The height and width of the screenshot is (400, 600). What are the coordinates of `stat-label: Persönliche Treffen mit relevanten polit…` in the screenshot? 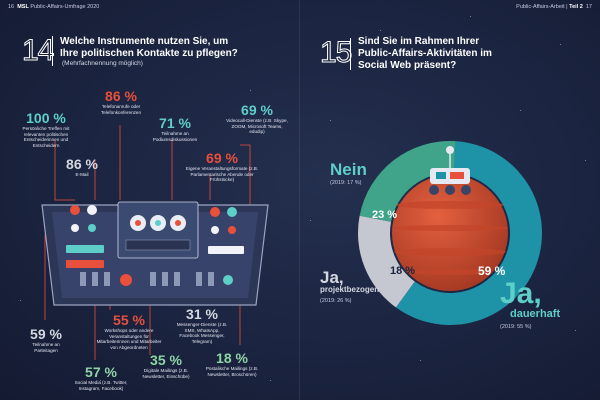 It's located at (46, 137).